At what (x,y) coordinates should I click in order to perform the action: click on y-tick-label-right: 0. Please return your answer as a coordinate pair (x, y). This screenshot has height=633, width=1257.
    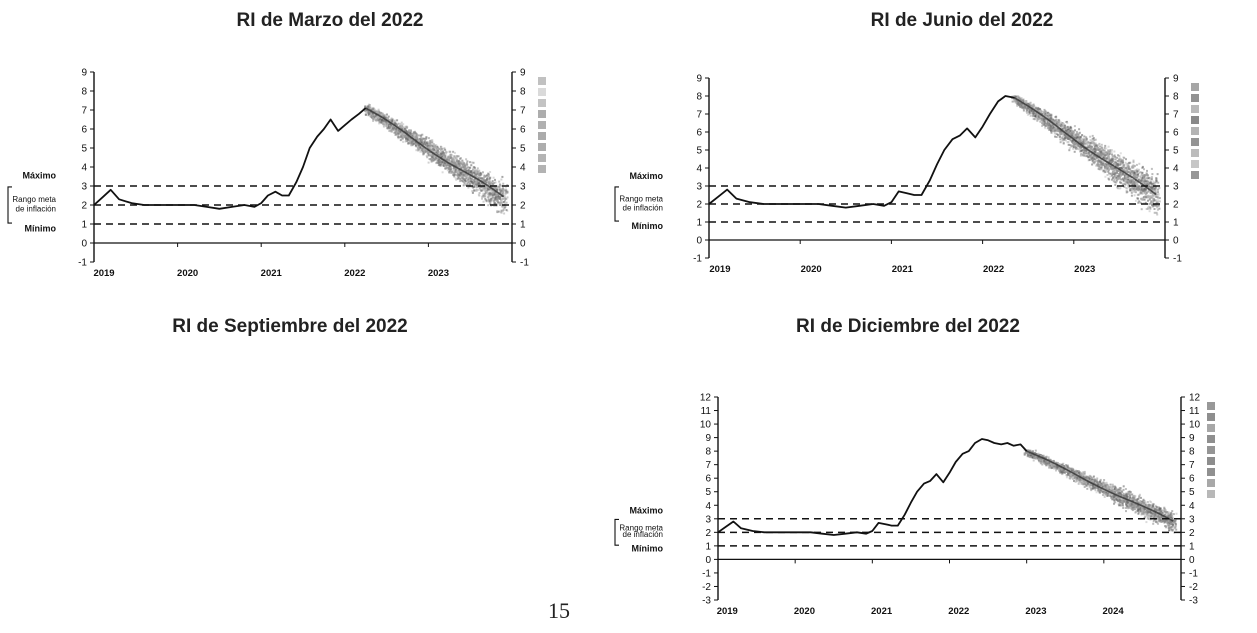
    Looking at the image, I should click on (1176, 241).